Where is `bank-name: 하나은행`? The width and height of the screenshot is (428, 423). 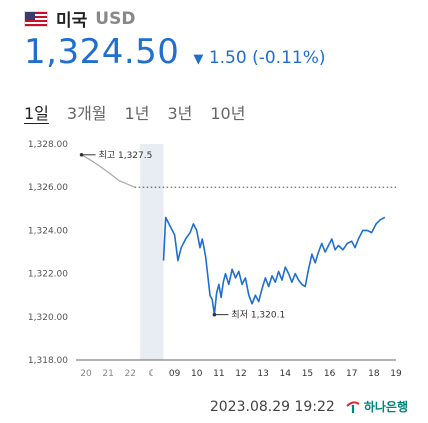
bank-name: 하나은행 is located at coordinates (385, 407).